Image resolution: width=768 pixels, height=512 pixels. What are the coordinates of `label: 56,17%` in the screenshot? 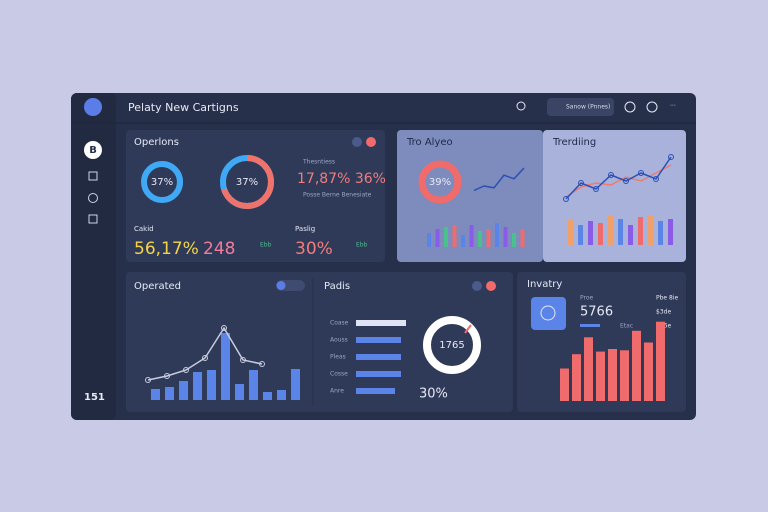 It's located at (166, 249).